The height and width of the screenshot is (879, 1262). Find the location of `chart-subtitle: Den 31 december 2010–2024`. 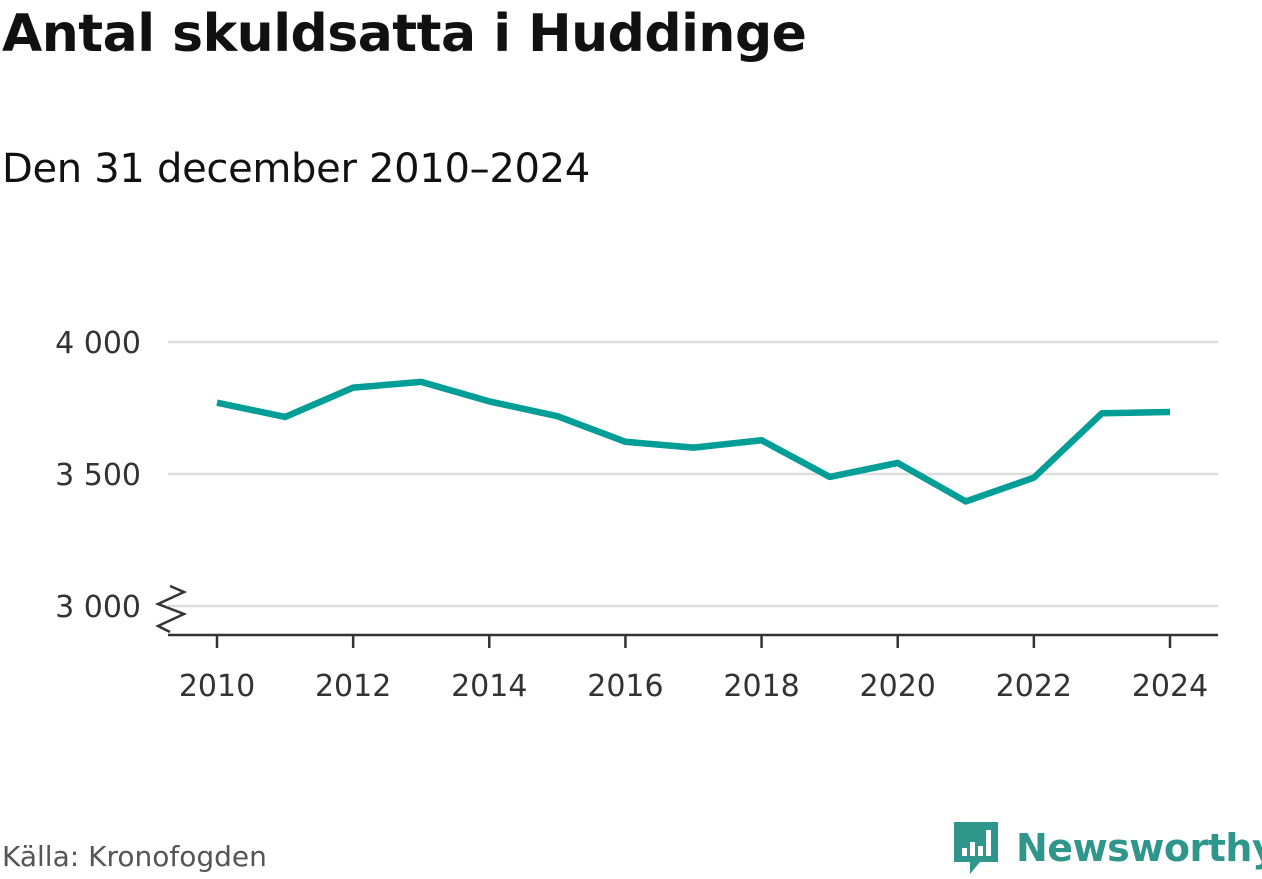

chart-subtitle: Den 31 december 2010–2024 is located at coordinates (296, 169).